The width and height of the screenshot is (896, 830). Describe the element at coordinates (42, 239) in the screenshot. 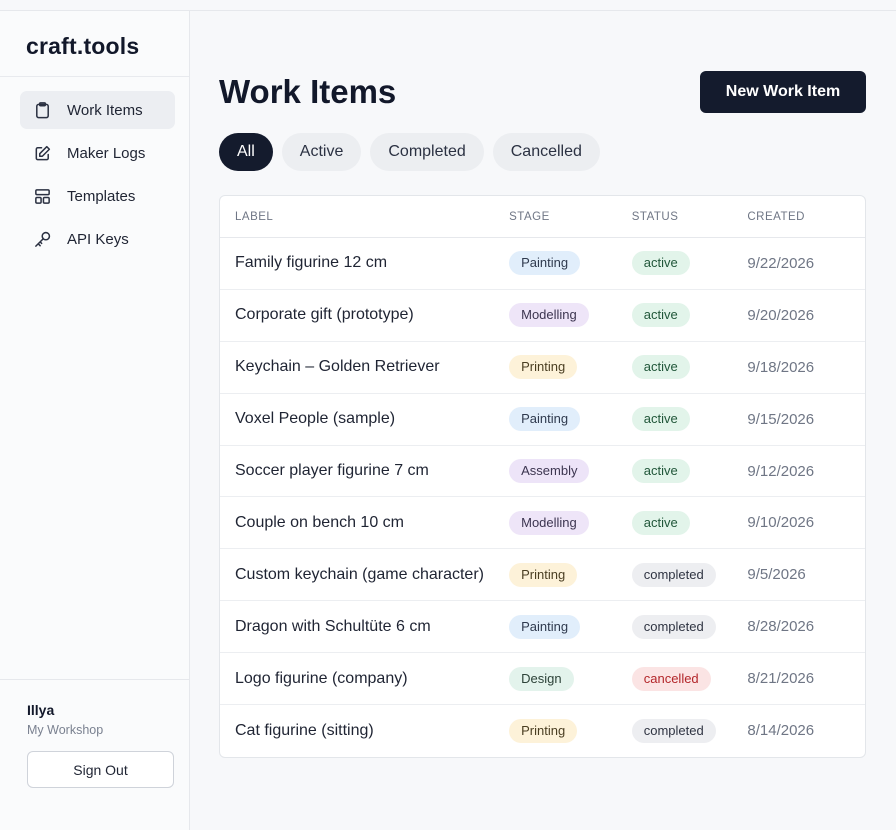

I see `key-icon` at that location.